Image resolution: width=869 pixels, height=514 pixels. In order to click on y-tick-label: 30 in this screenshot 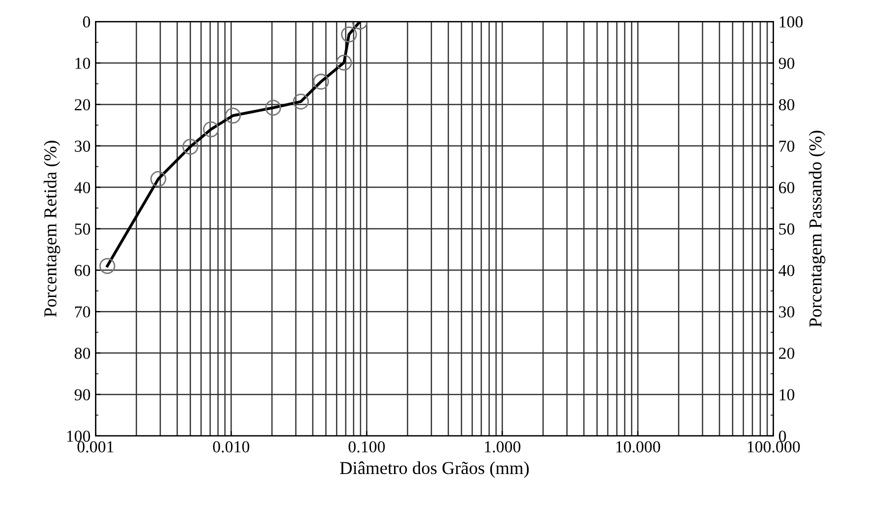, I will do `click(82, 146)`.